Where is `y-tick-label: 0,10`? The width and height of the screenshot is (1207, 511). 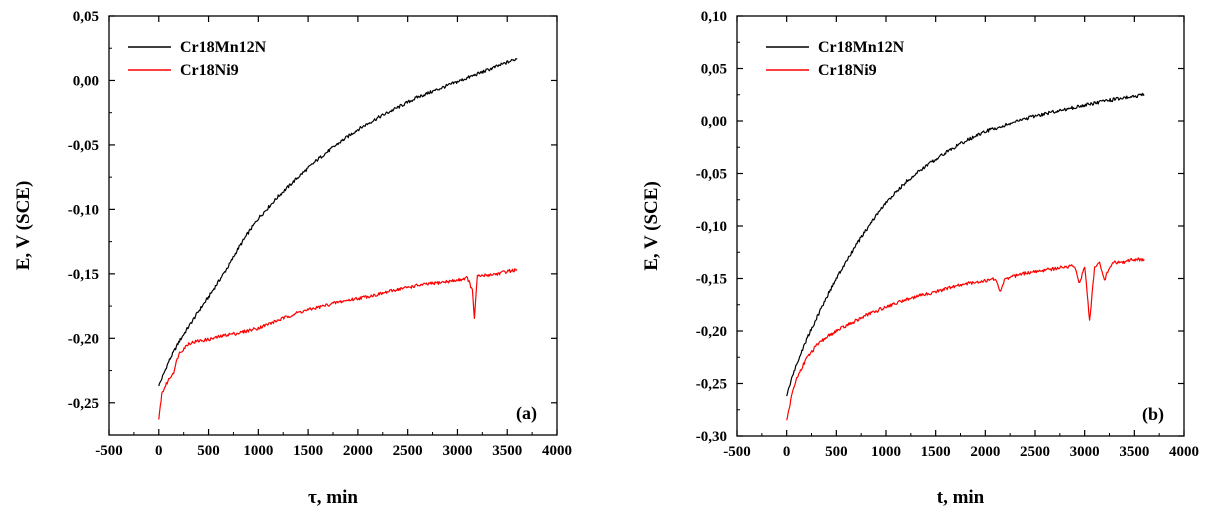
y-tick-label: 0,10 is located at coordinates (714, 17).